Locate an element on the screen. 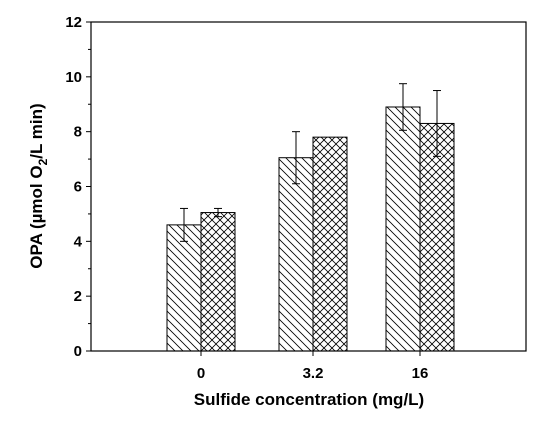  bar-s2-3.2 is located at coordinates (330, 244).